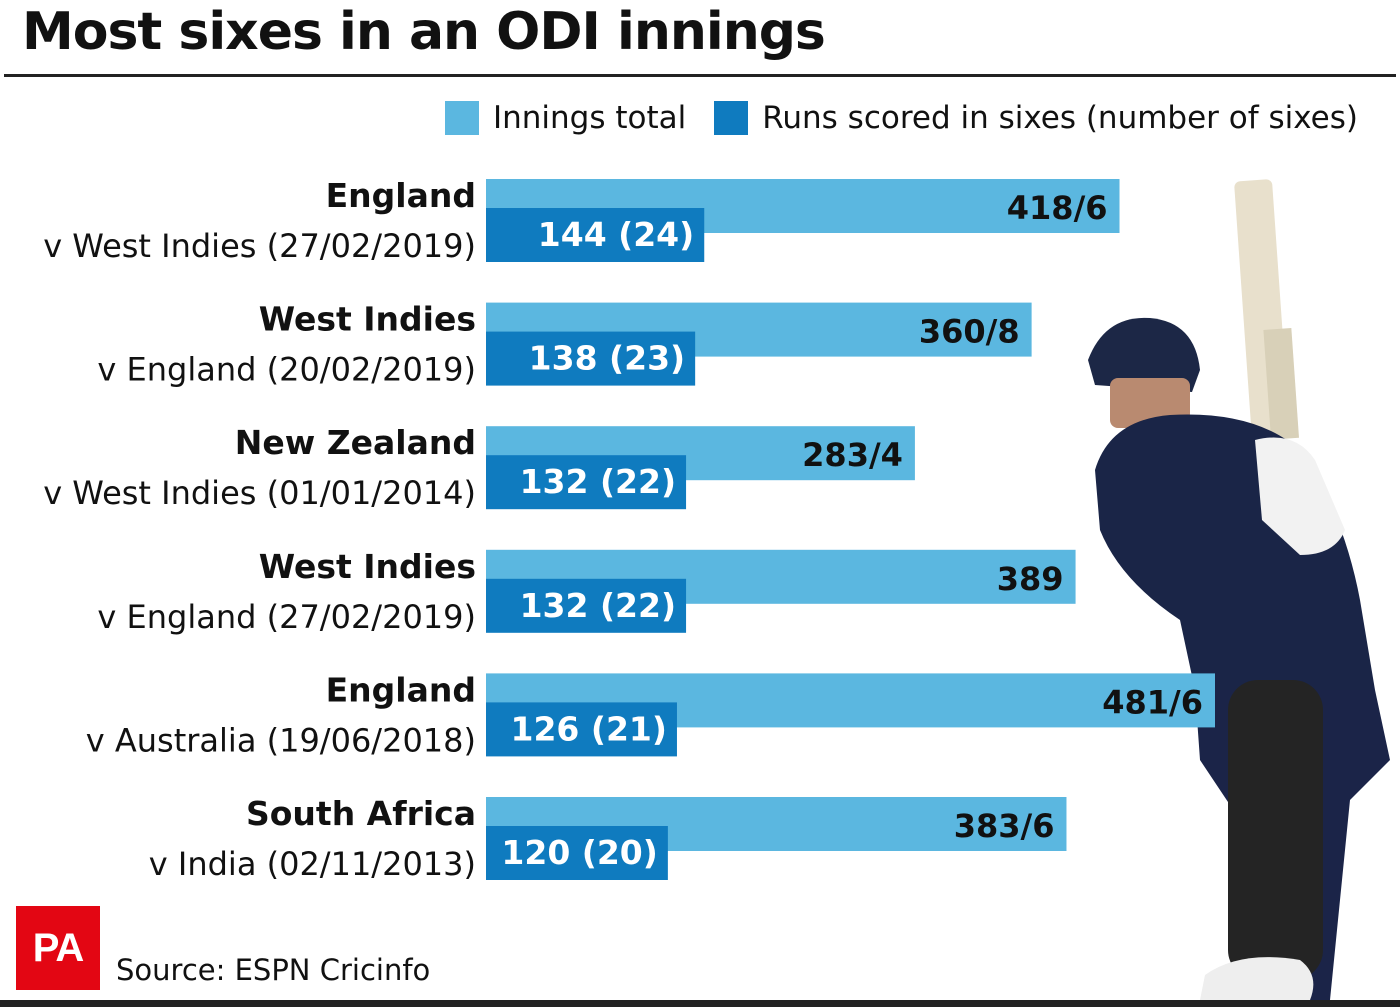  Describe the element at coordinates (1235, 552) in the screenshot. I see `player-body-icon` at that location.